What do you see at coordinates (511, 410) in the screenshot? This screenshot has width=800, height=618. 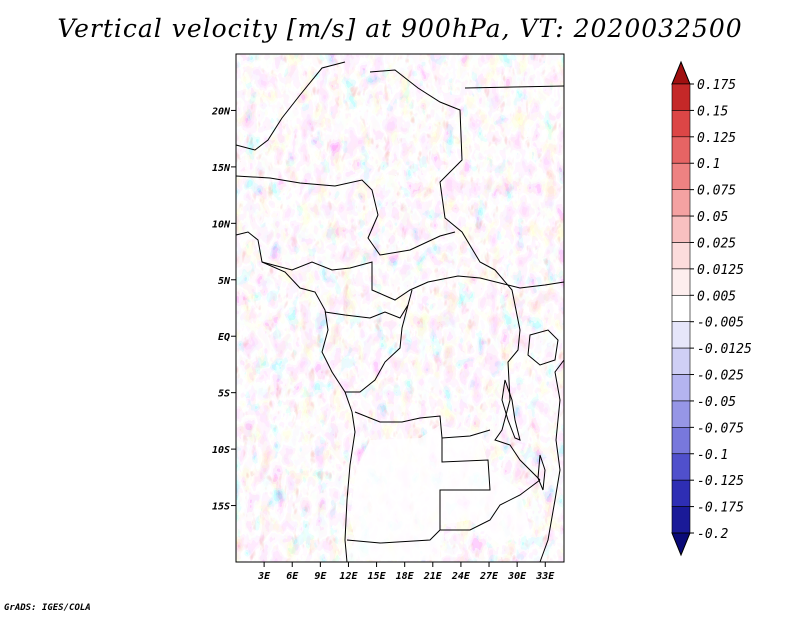 I see `lake-tanganyika` at bounding box center [511, 410].